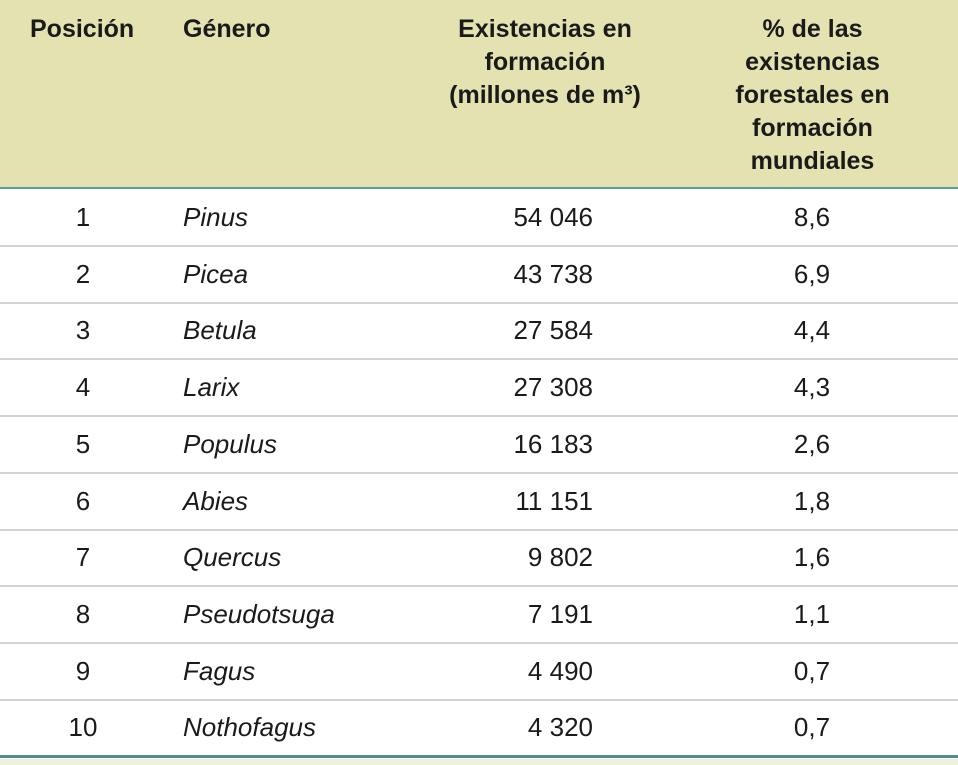  Describe the element at coordinates (479, 502) in the screenshot. I see `table-row: 6 Abies 11 151 1,8` at that location.